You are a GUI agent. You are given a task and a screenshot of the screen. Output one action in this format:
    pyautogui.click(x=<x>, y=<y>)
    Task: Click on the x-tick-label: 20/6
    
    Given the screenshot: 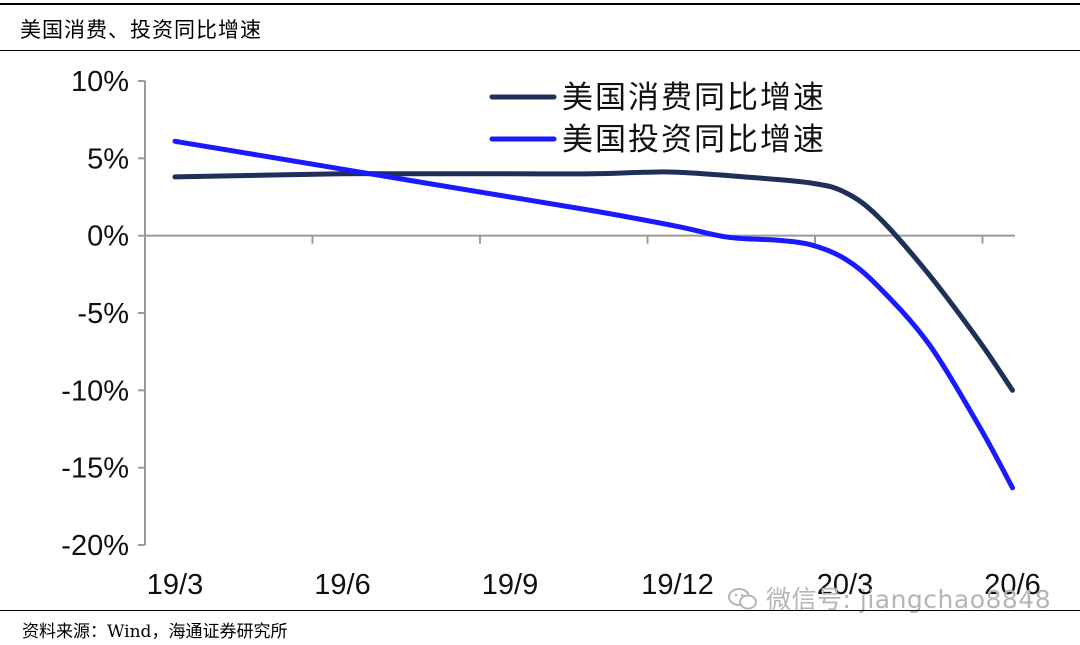 What is the action you would take?
    pyautogui.click(x=1012, y=585)
    